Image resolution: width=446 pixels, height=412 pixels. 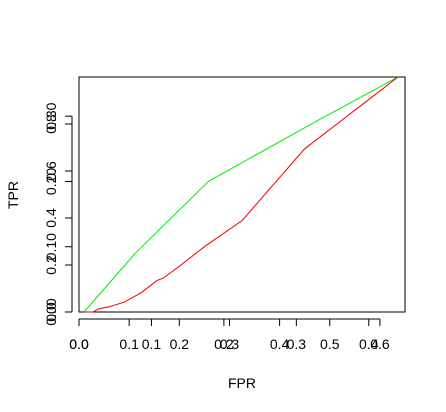 What do you see at coordinates (51, 181) in the screenshot?
I see `y-tick-label: 0.20` at bounding box center [51, 181].